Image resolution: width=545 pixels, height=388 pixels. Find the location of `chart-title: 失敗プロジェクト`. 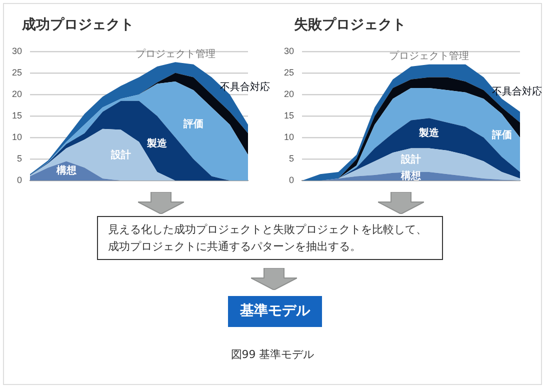

chart-title: 失敗プロジェクト is located at coordinates (350, 25).